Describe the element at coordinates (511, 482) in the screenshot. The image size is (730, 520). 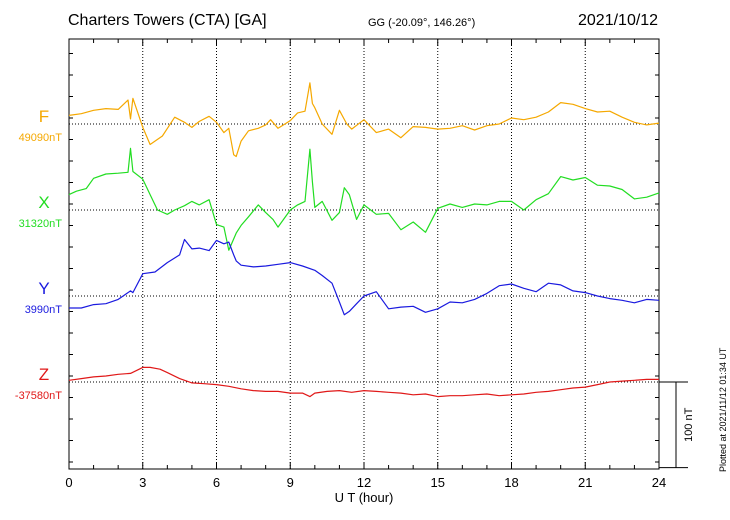
I see `x-tick-label: 18` at that location.